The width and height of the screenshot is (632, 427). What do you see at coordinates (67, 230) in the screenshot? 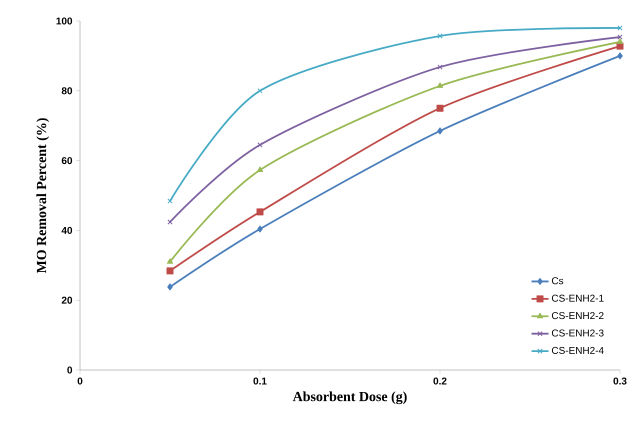
I see `y-tick-label: 40` at bounding box center [67, 230].